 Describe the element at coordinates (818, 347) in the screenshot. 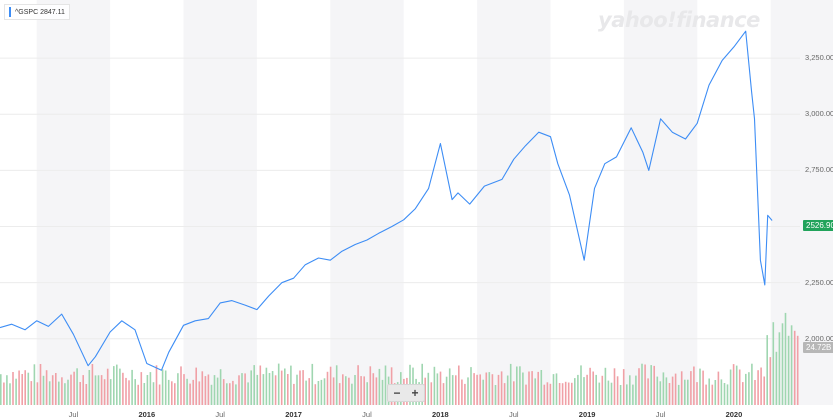

I see `last-volume-tag: 24.72B` at that location.